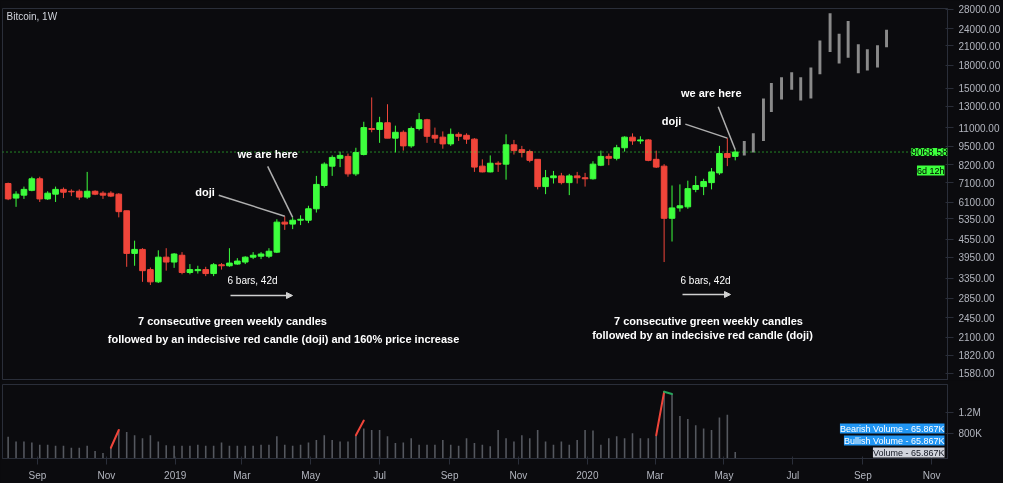 This screenshot has height=485, width=1024. I want to click on y-tick-label: 1580.00, so click(977, 374).